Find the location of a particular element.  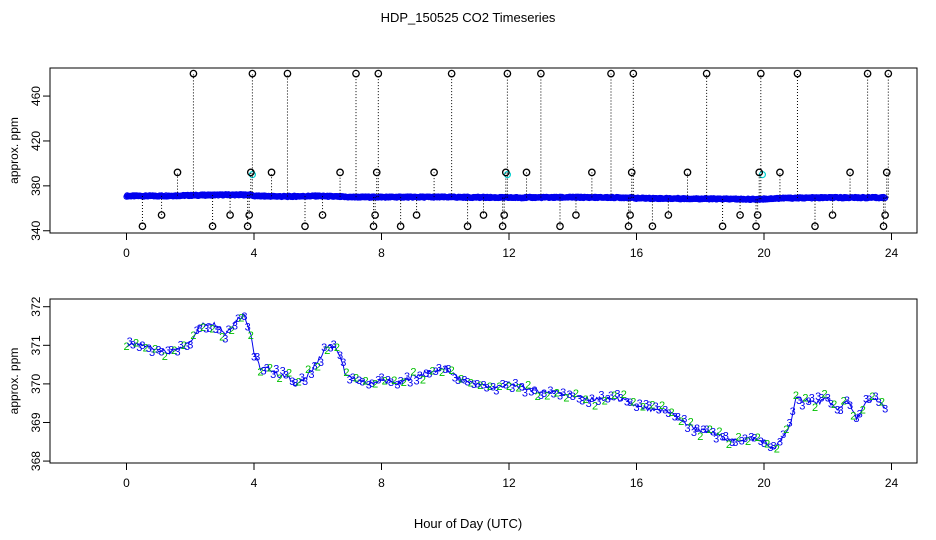

x-tick-label: 0 is located at coordinates (126, 253).